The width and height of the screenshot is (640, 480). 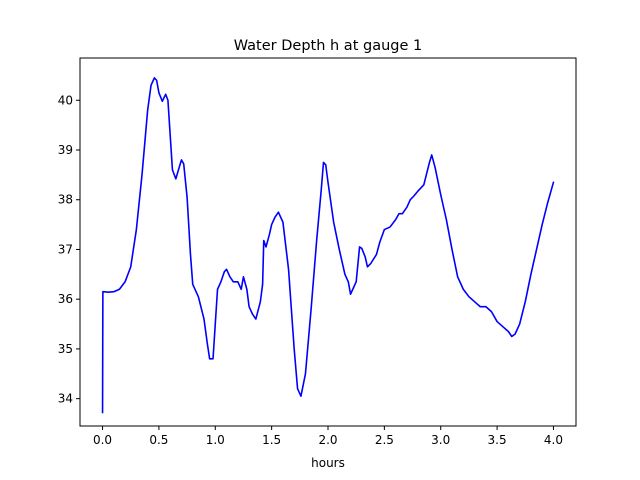 What do you see at coordinates (440, 440) in the screenshot?
I see `x-tick-label: 3.0` at bounding box center [440, 440].